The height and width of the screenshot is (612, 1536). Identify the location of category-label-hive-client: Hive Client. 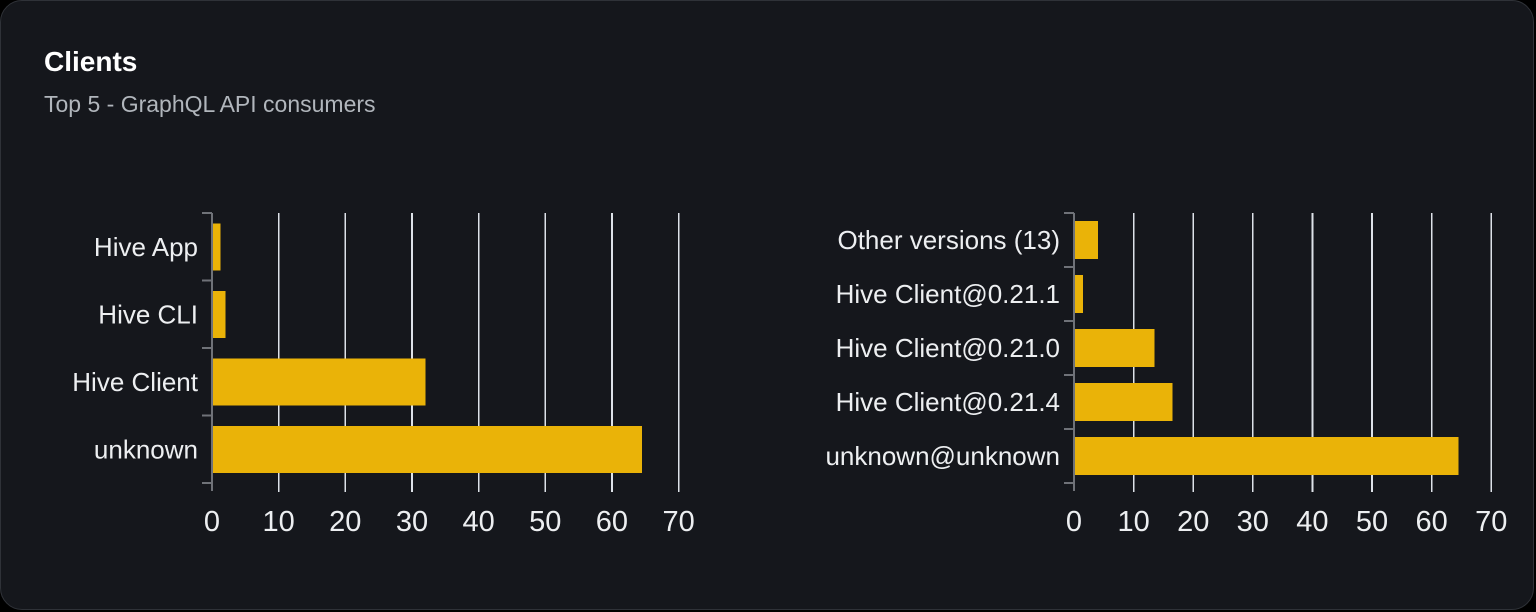
(135, 382).